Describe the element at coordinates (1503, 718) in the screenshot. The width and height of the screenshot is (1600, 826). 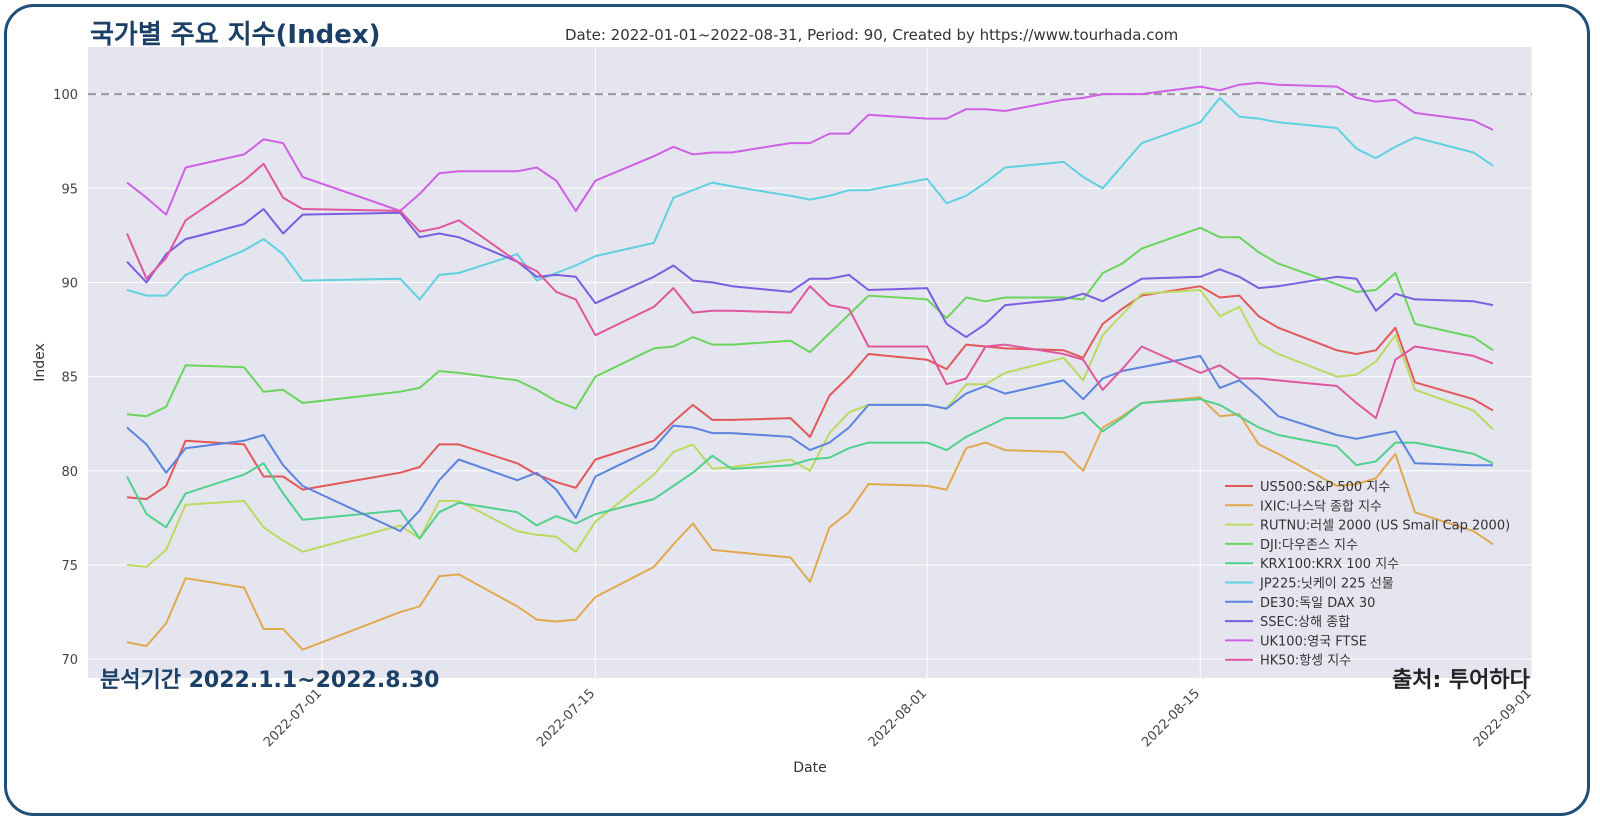
I see `x-tick-label: 2022-09-01` at that location.